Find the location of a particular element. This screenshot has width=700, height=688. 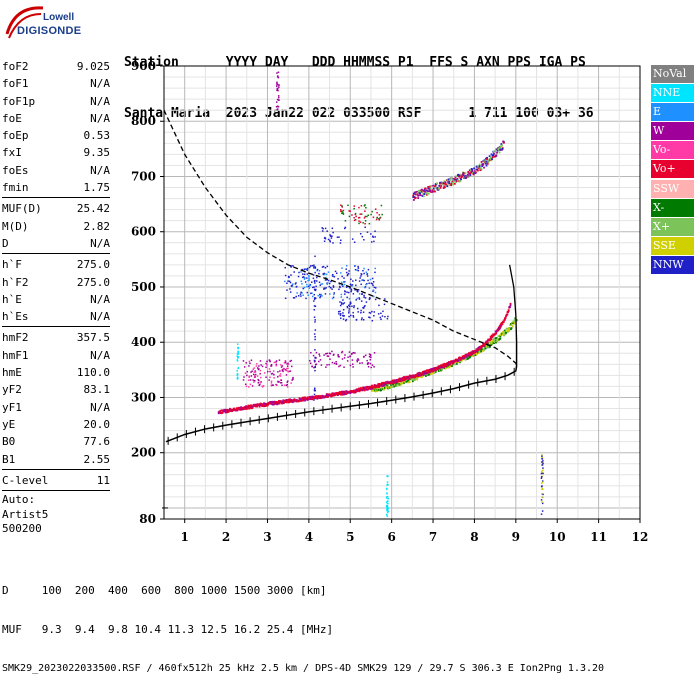

logo-brand: Lowell is located at coordinates (59, 17).